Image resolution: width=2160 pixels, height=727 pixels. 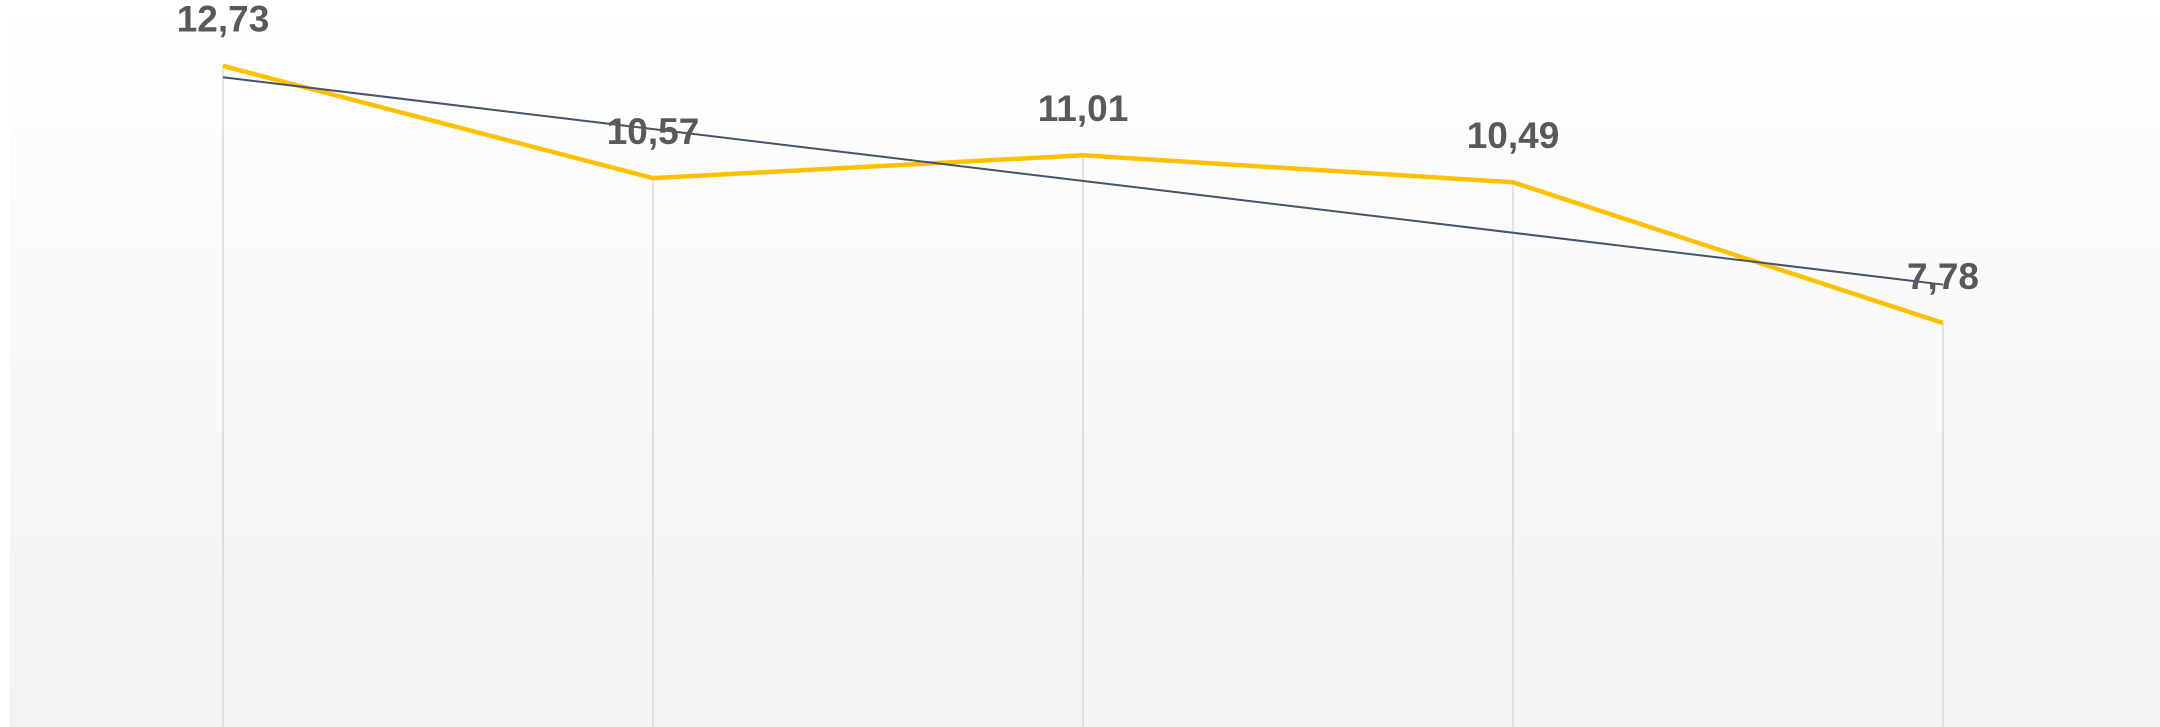 What do you see at coordinates (653, 131) in the screenshot?
I see `data-label: 10,57` at bounding box center [653, 131].